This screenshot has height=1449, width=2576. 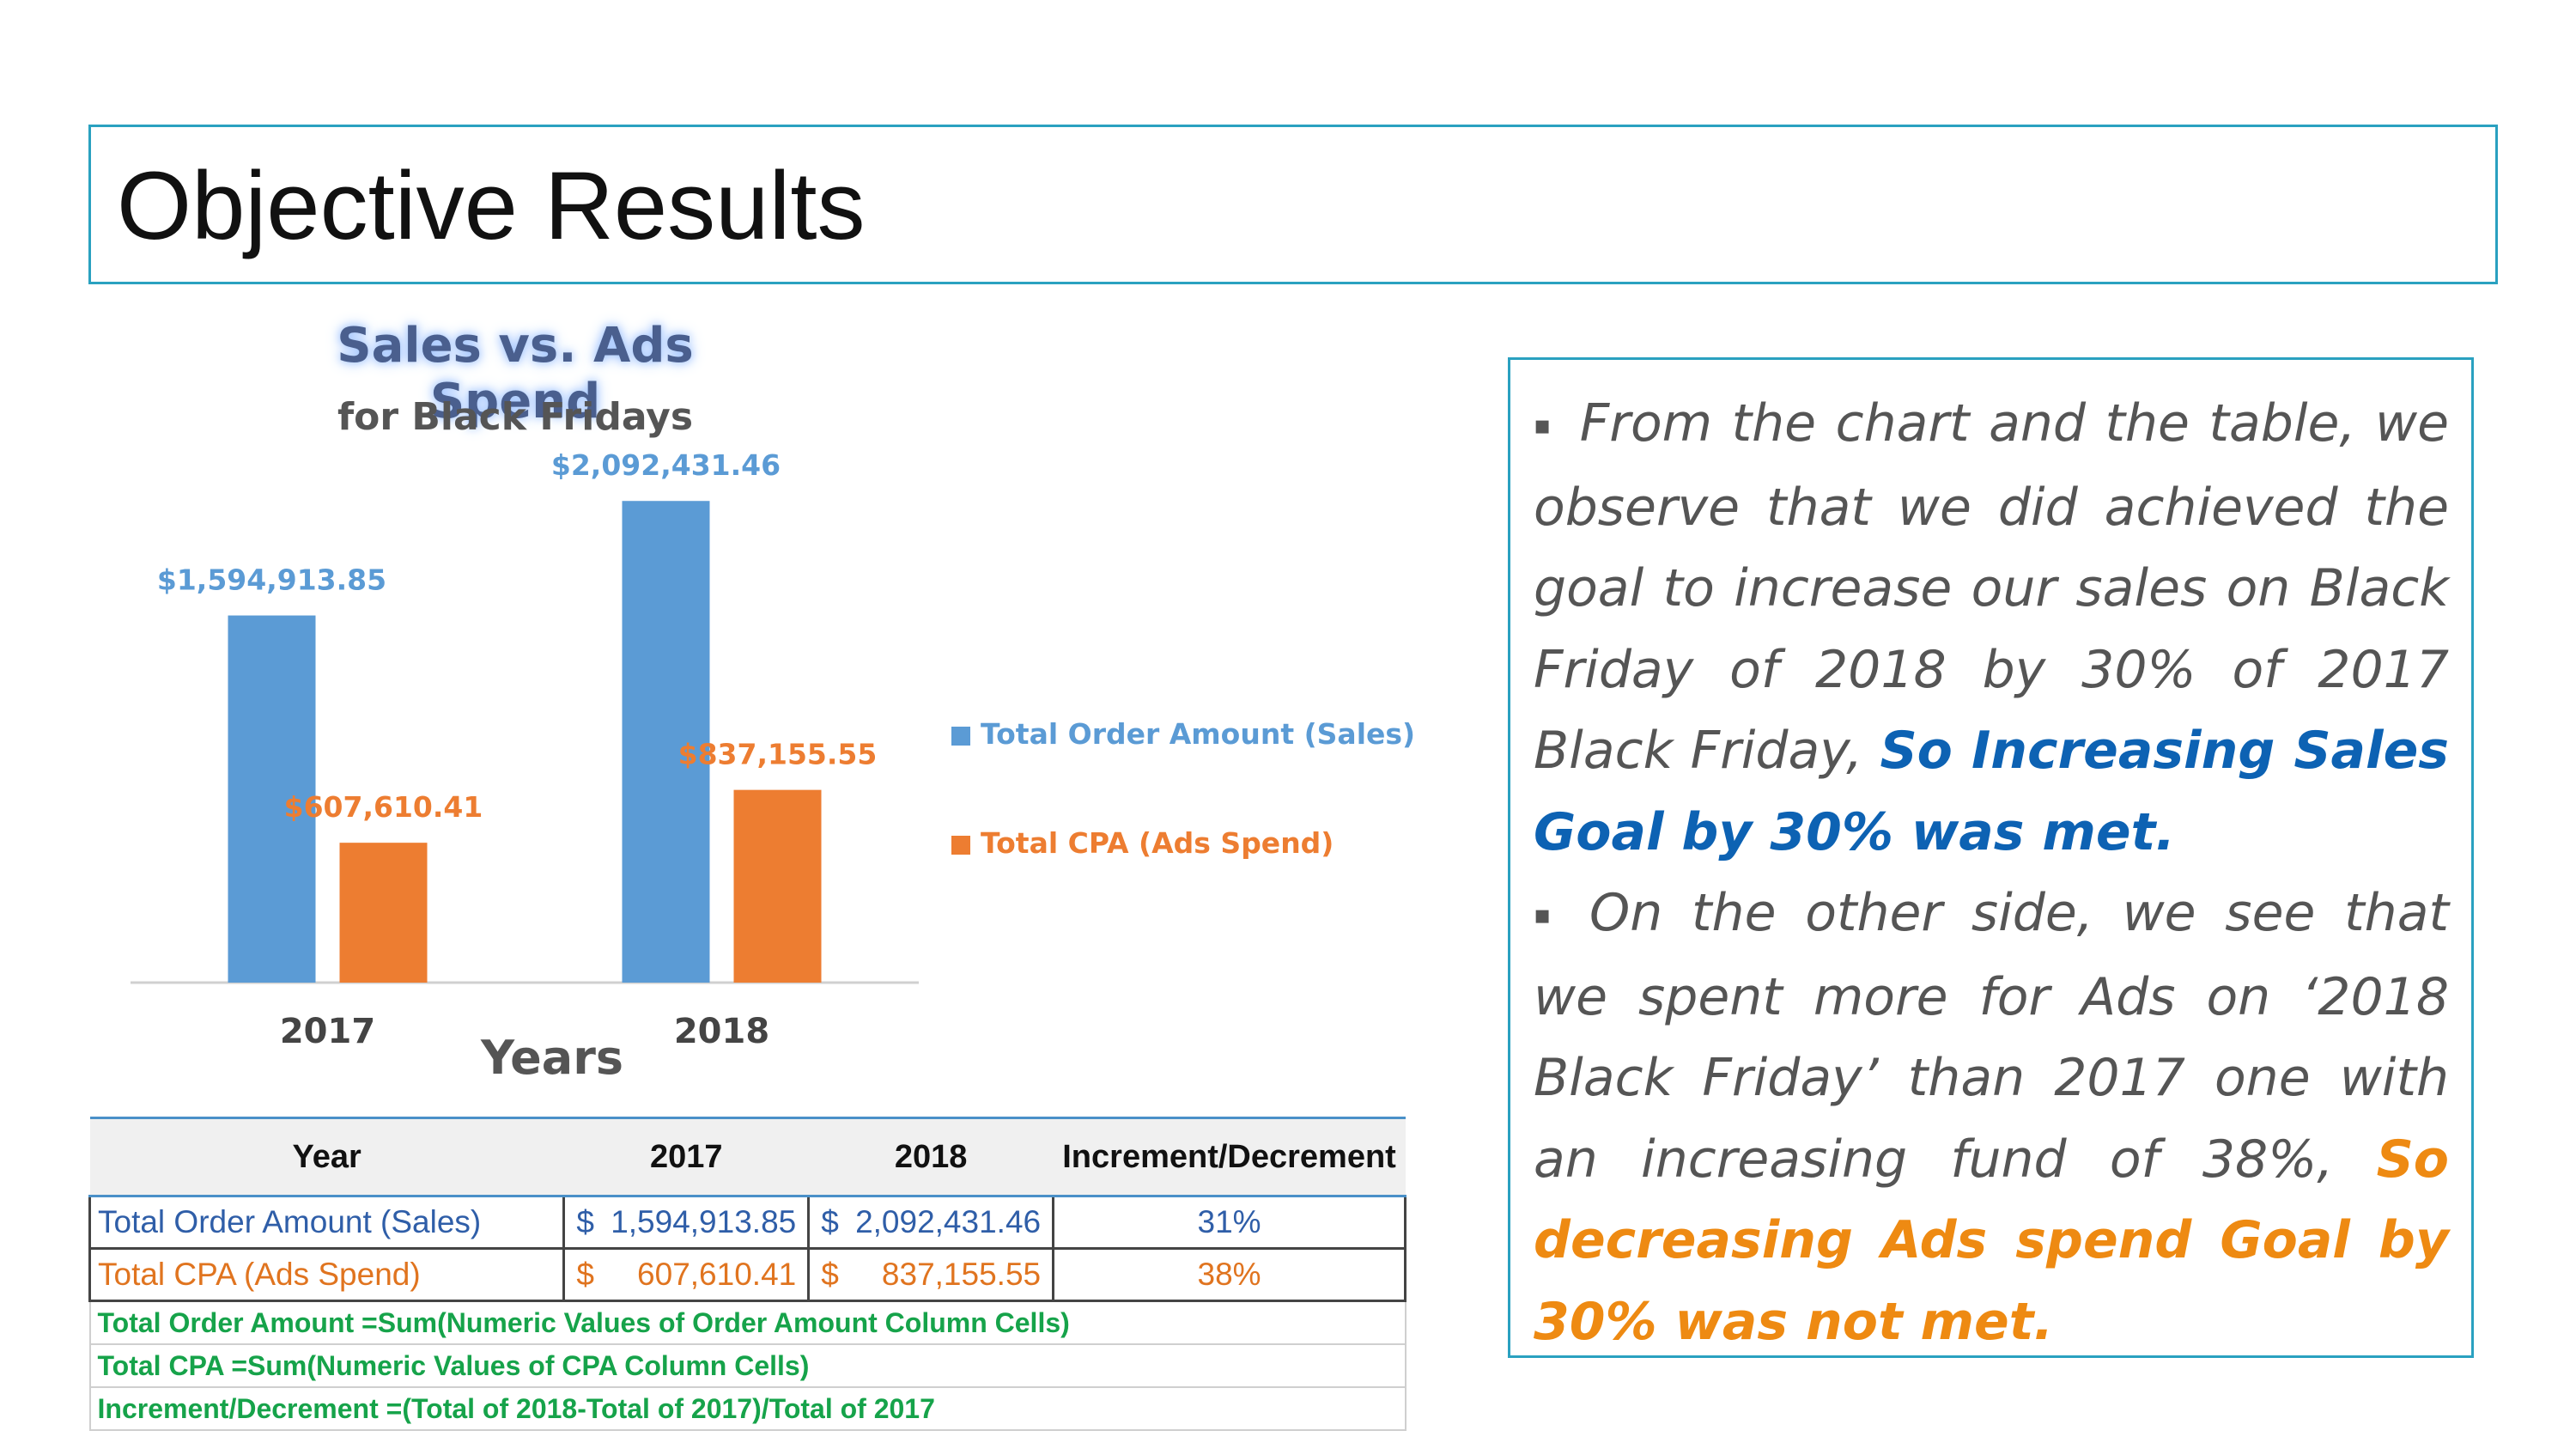 What do you see at coordinates (686, 1157) in the screenshot?
I see `table-header: 2017` at bounding box center [686, 1157].